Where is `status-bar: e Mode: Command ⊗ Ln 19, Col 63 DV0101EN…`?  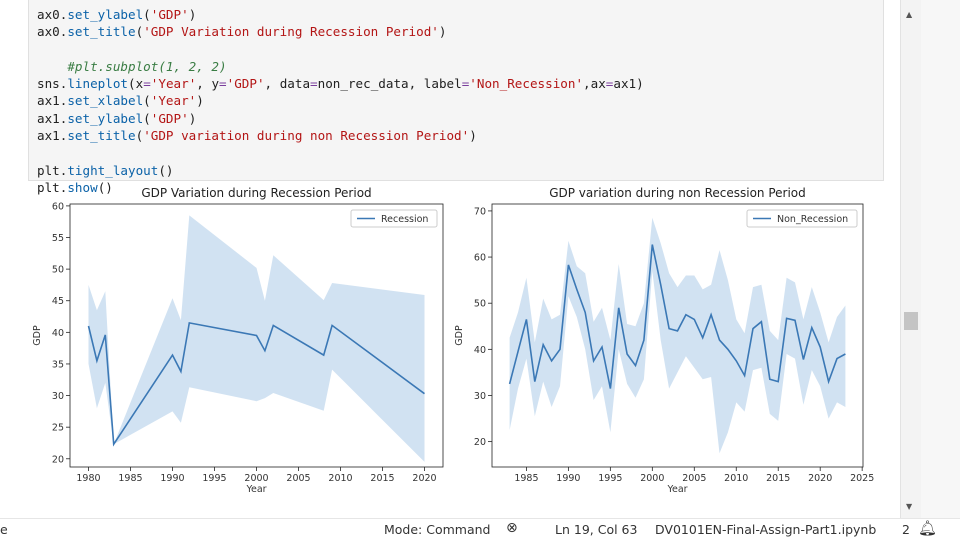 status-bar: e Mode: Command ⊗ Ln 19, Col 63 DV0101EN… is located at coordinates (480, 529).